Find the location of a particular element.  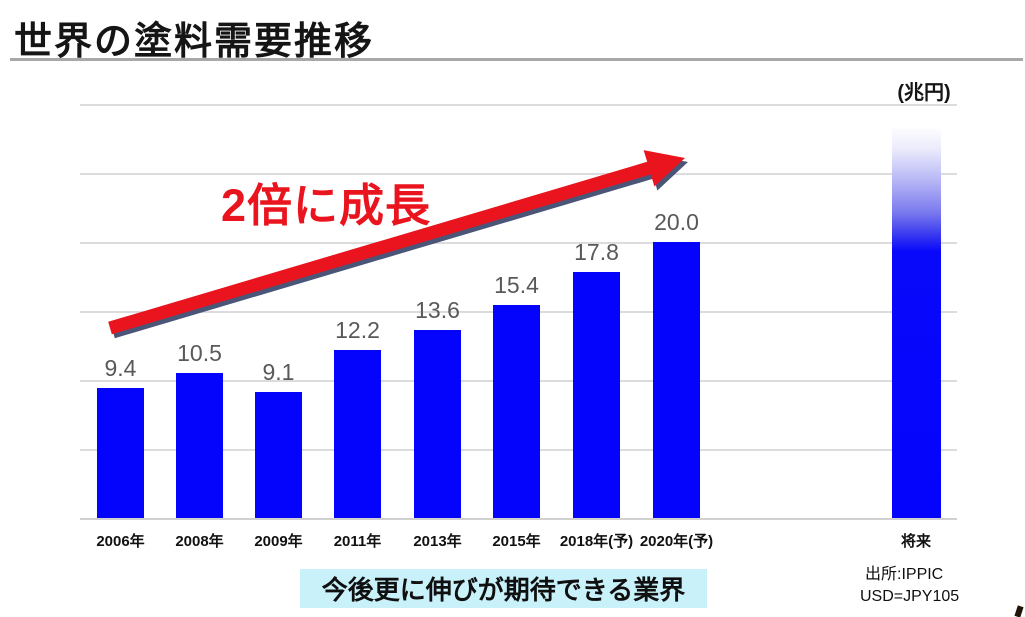

bar-value-label: 9.1 is located at coordinates (278, 372).